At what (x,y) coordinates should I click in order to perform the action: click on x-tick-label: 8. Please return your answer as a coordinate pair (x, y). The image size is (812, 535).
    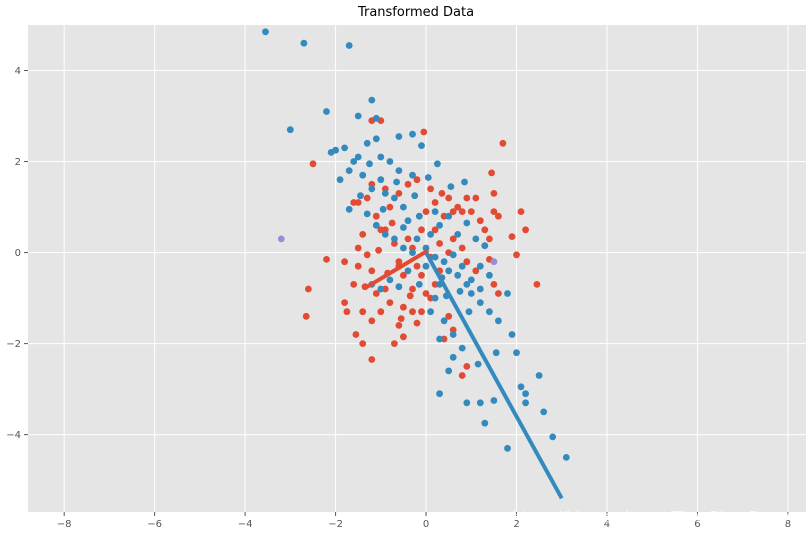
    Looking at the image, I should click on (788, 524).